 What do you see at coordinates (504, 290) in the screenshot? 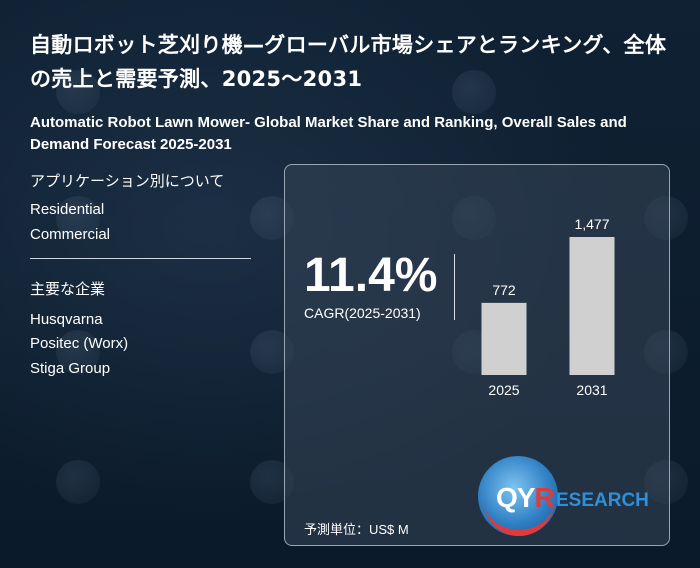
I see `data-label-2025: 772` at bounding box center [504, 290].